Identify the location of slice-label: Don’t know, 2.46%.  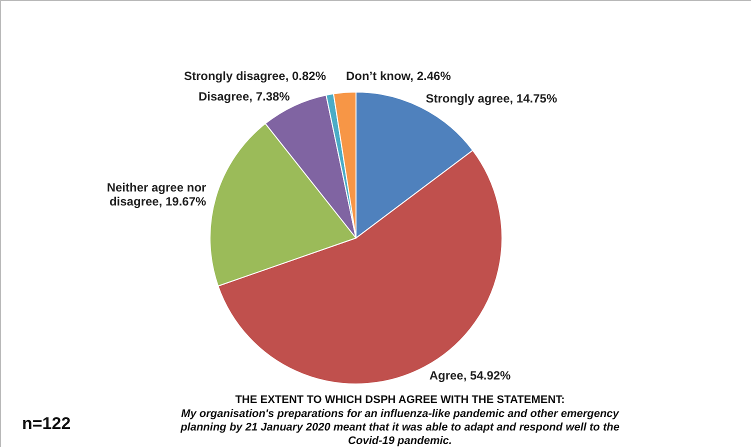
(399, 76).